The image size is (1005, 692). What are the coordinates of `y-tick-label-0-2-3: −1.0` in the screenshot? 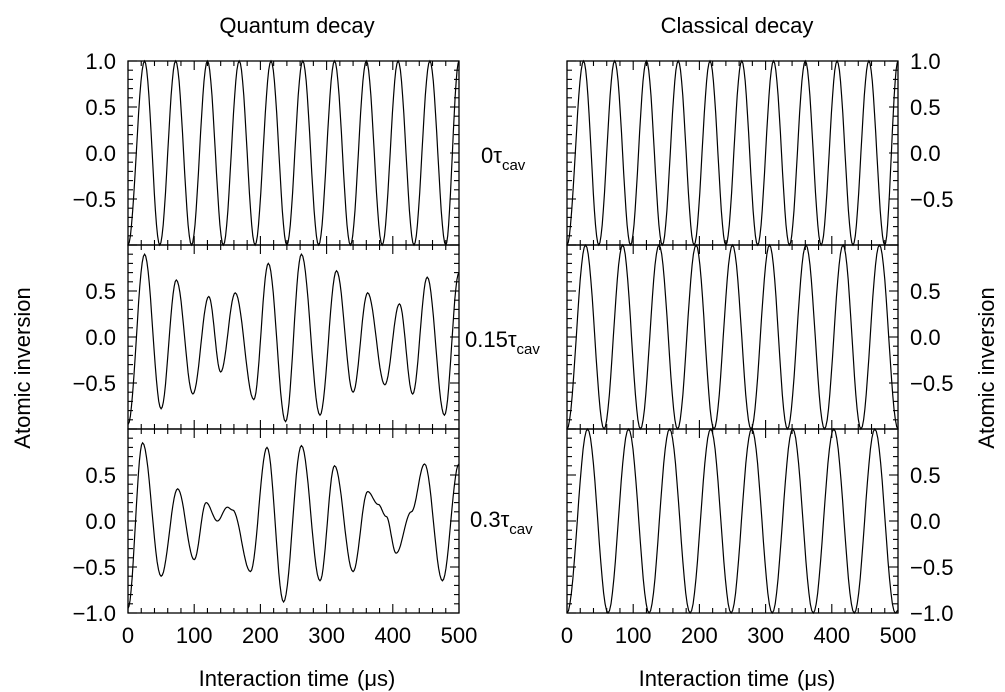 It's located at (94, 613).